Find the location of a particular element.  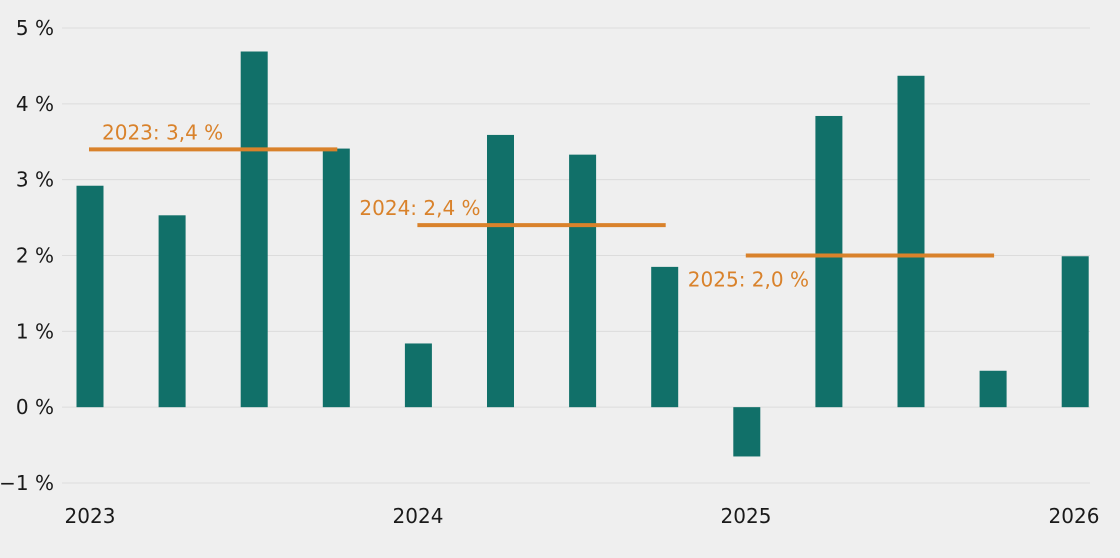

y-tick-label: 2 % is located at coordinates (35, 256).